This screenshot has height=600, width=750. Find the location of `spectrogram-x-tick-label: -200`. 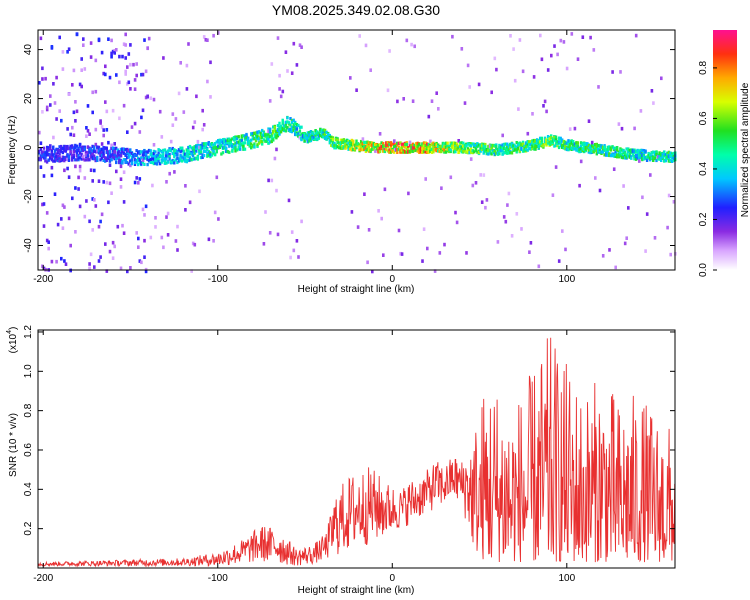

spectrogram-x-tick-label: -200 is located at coordinates (43, 279).